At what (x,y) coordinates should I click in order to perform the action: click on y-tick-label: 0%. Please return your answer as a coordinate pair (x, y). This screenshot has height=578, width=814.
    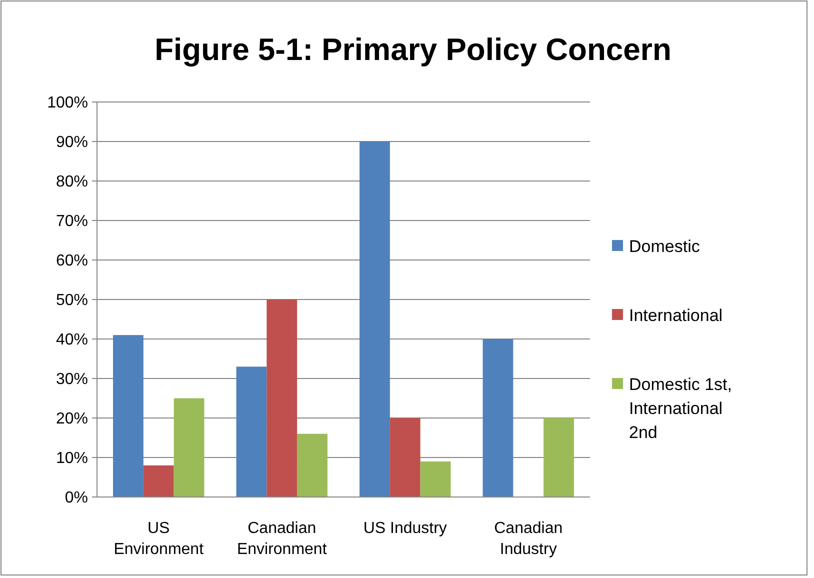
    Looking at the image, I should click on (76, 498).